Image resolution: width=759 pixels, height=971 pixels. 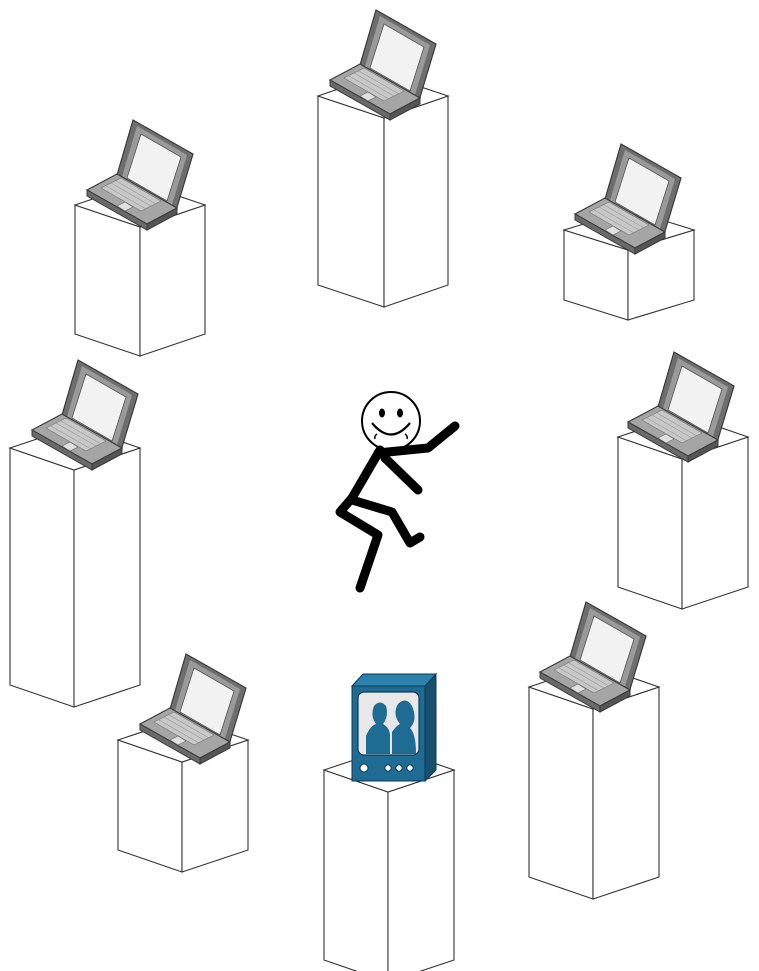 What do you see at coordinates (629, 232) in the screenshot?
I see `station-top-right` at bounding box center [629, 232].